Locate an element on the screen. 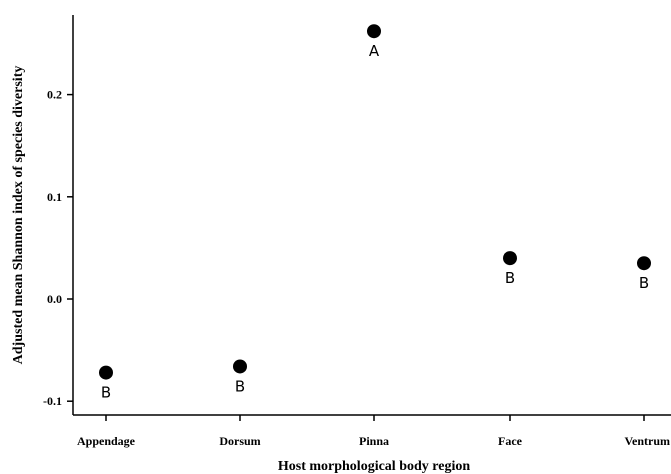 The height and width of the screenshot is (474, 671). x-tick-label: Dorsum is located at coordinates (239, 441).